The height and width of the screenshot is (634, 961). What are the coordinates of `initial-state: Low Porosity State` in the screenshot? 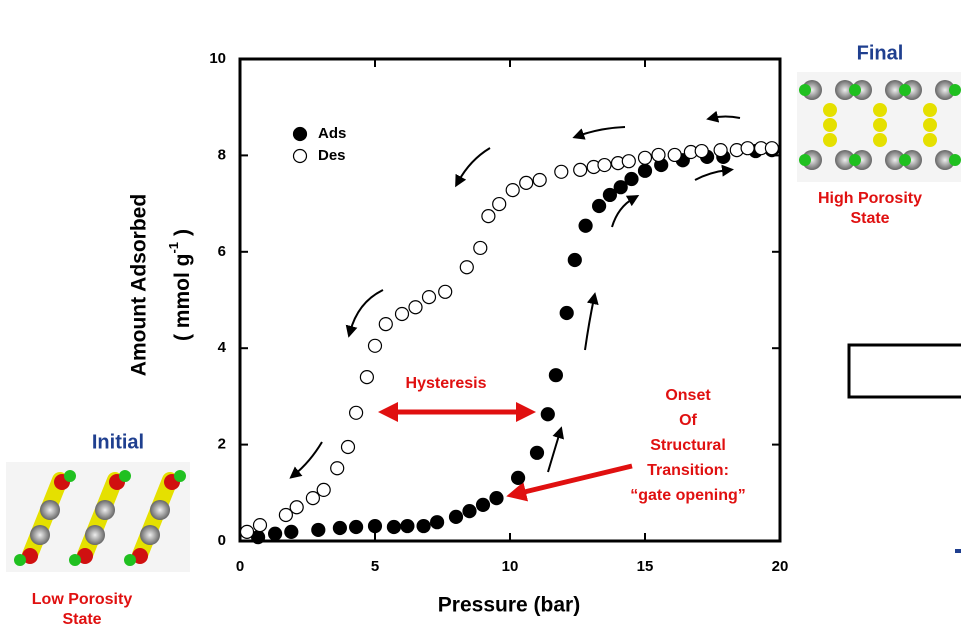 It's located at (82, 609).